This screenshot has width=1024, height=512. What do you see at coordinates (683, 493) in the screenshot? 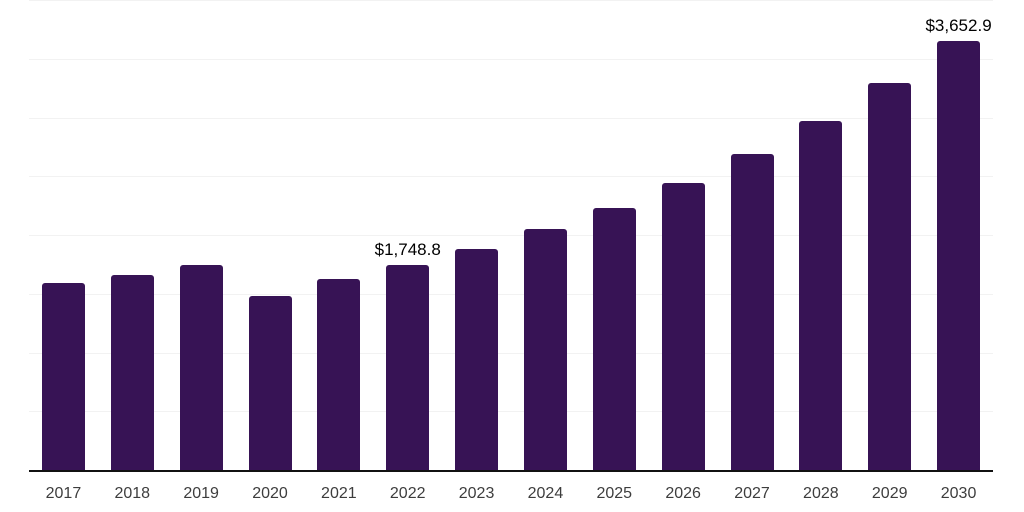
I see `x-tick-2026: 2026` at bounding box center [683, 493].